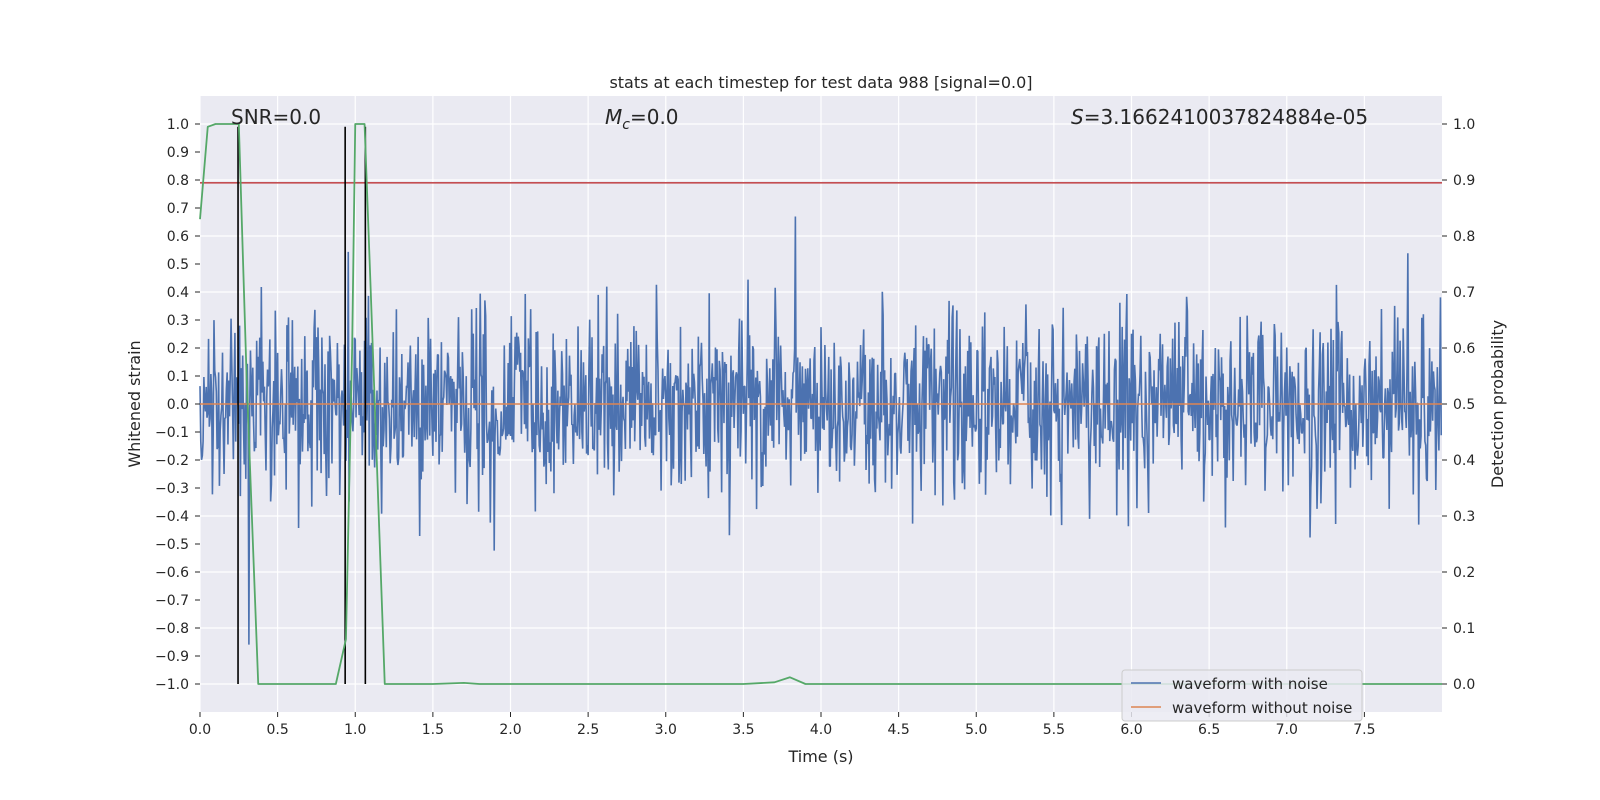 The width and height of the screenshot is (1600, 800). I want to click on x-tick-label: 4.5, so click(898, 730).